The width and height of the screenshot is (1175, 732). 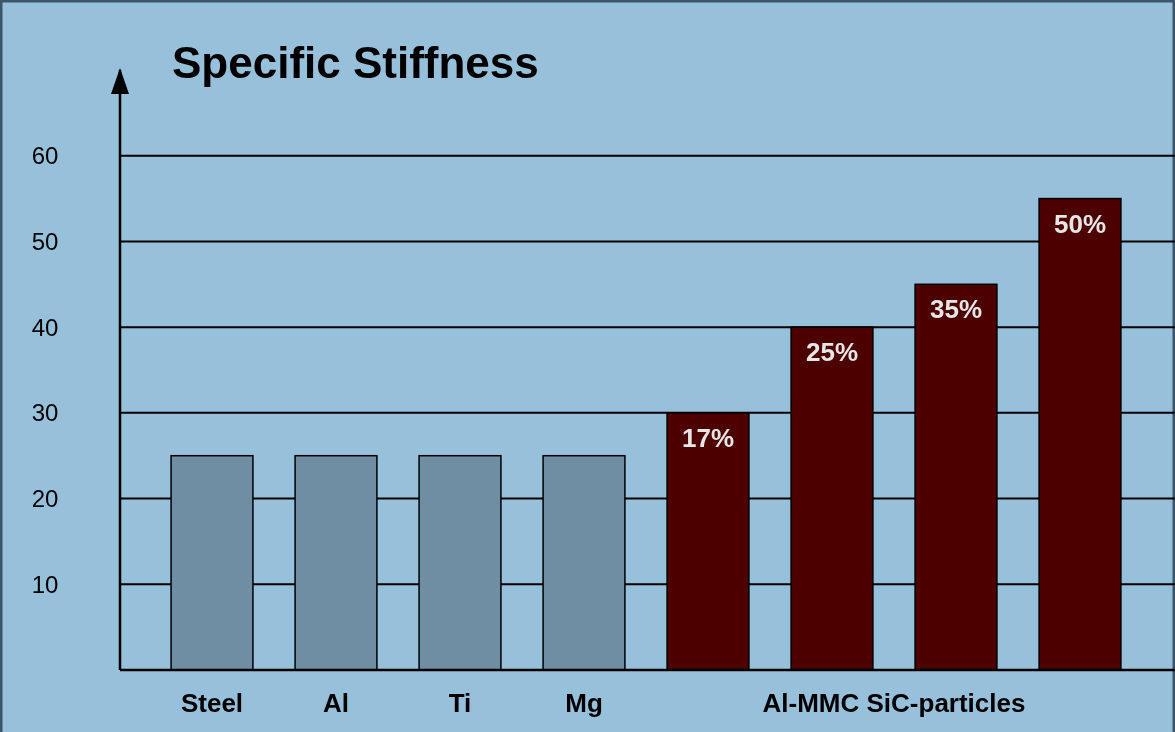 I want to click on y-tick-label: 50, so click(x=45, y=241).